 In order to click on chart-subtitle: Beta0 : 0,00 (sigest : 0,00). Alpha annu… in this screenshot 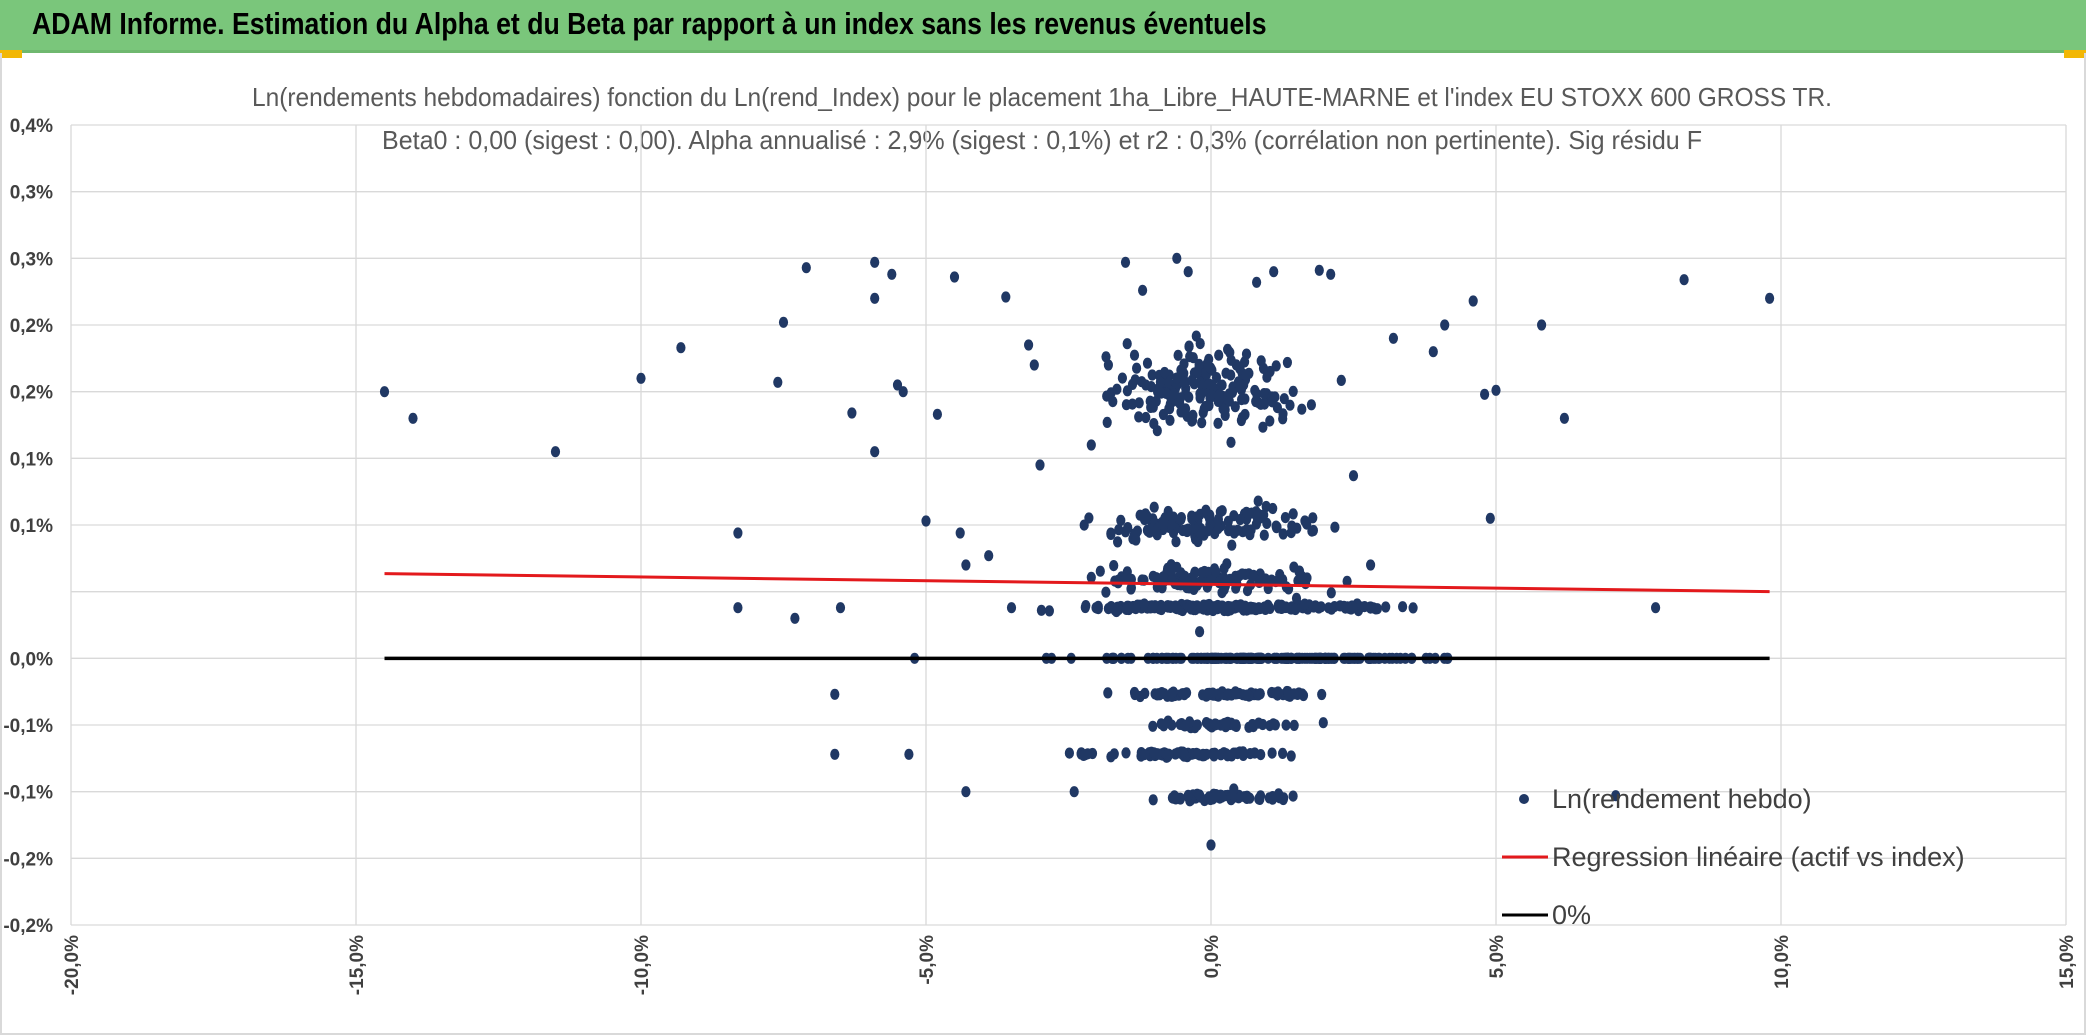, I will do `click(1042, 140)`.